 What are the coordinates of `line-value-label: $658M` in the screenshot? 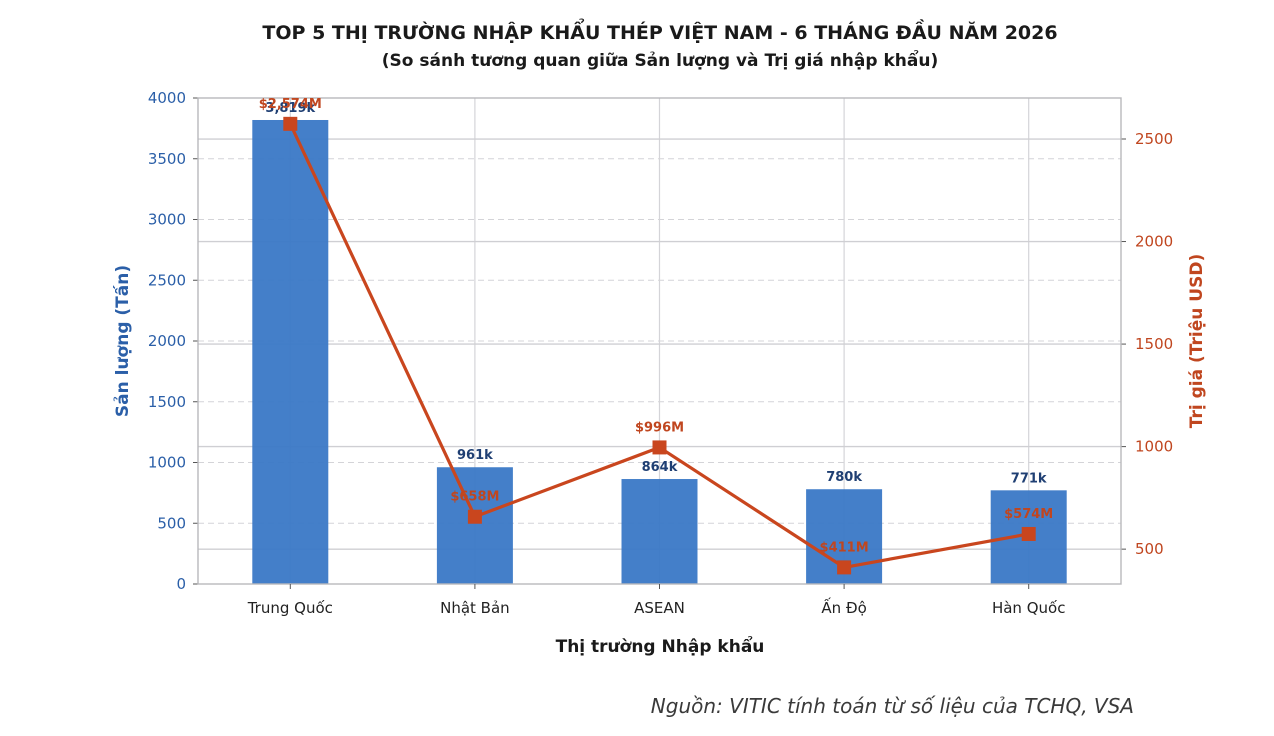 It's located at (474, 497).